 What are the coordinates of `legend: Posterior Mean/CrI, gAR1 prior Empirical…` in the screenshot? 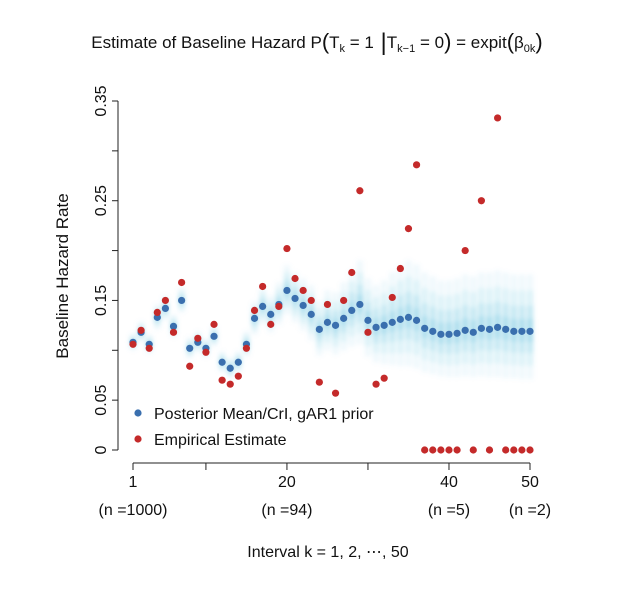 It's located at (254, 427).